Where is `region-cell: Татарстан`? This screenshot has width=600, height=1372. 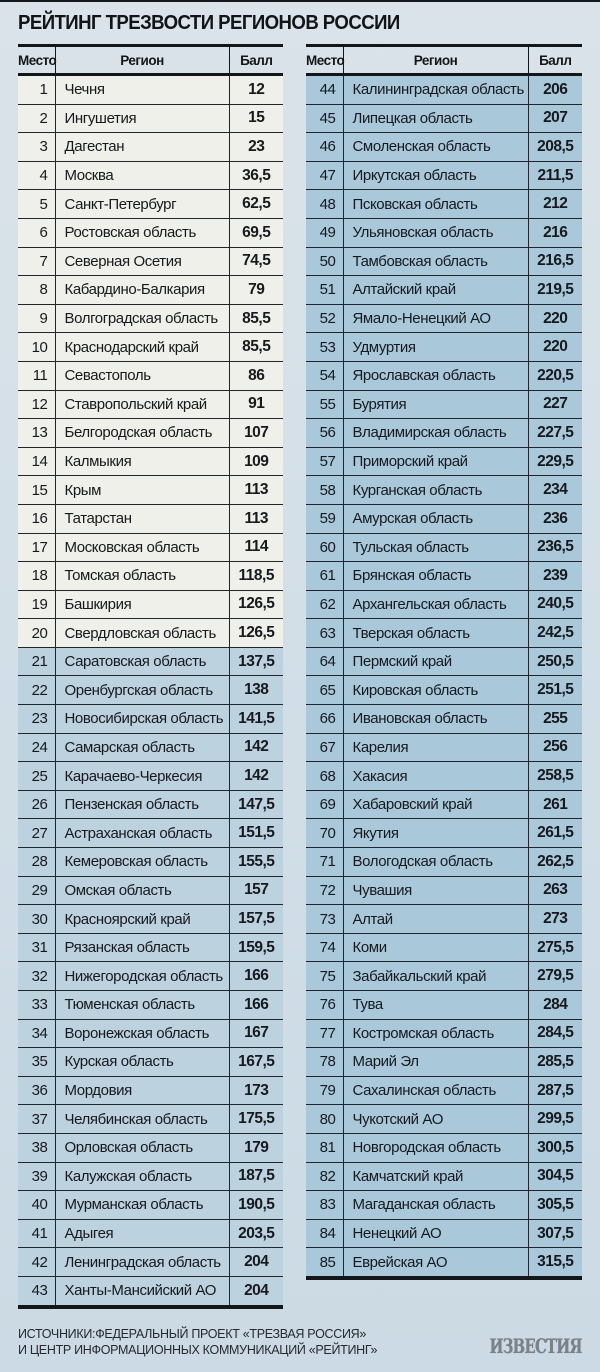
region-cell: Татарстан is located at coordinates (142, 518).